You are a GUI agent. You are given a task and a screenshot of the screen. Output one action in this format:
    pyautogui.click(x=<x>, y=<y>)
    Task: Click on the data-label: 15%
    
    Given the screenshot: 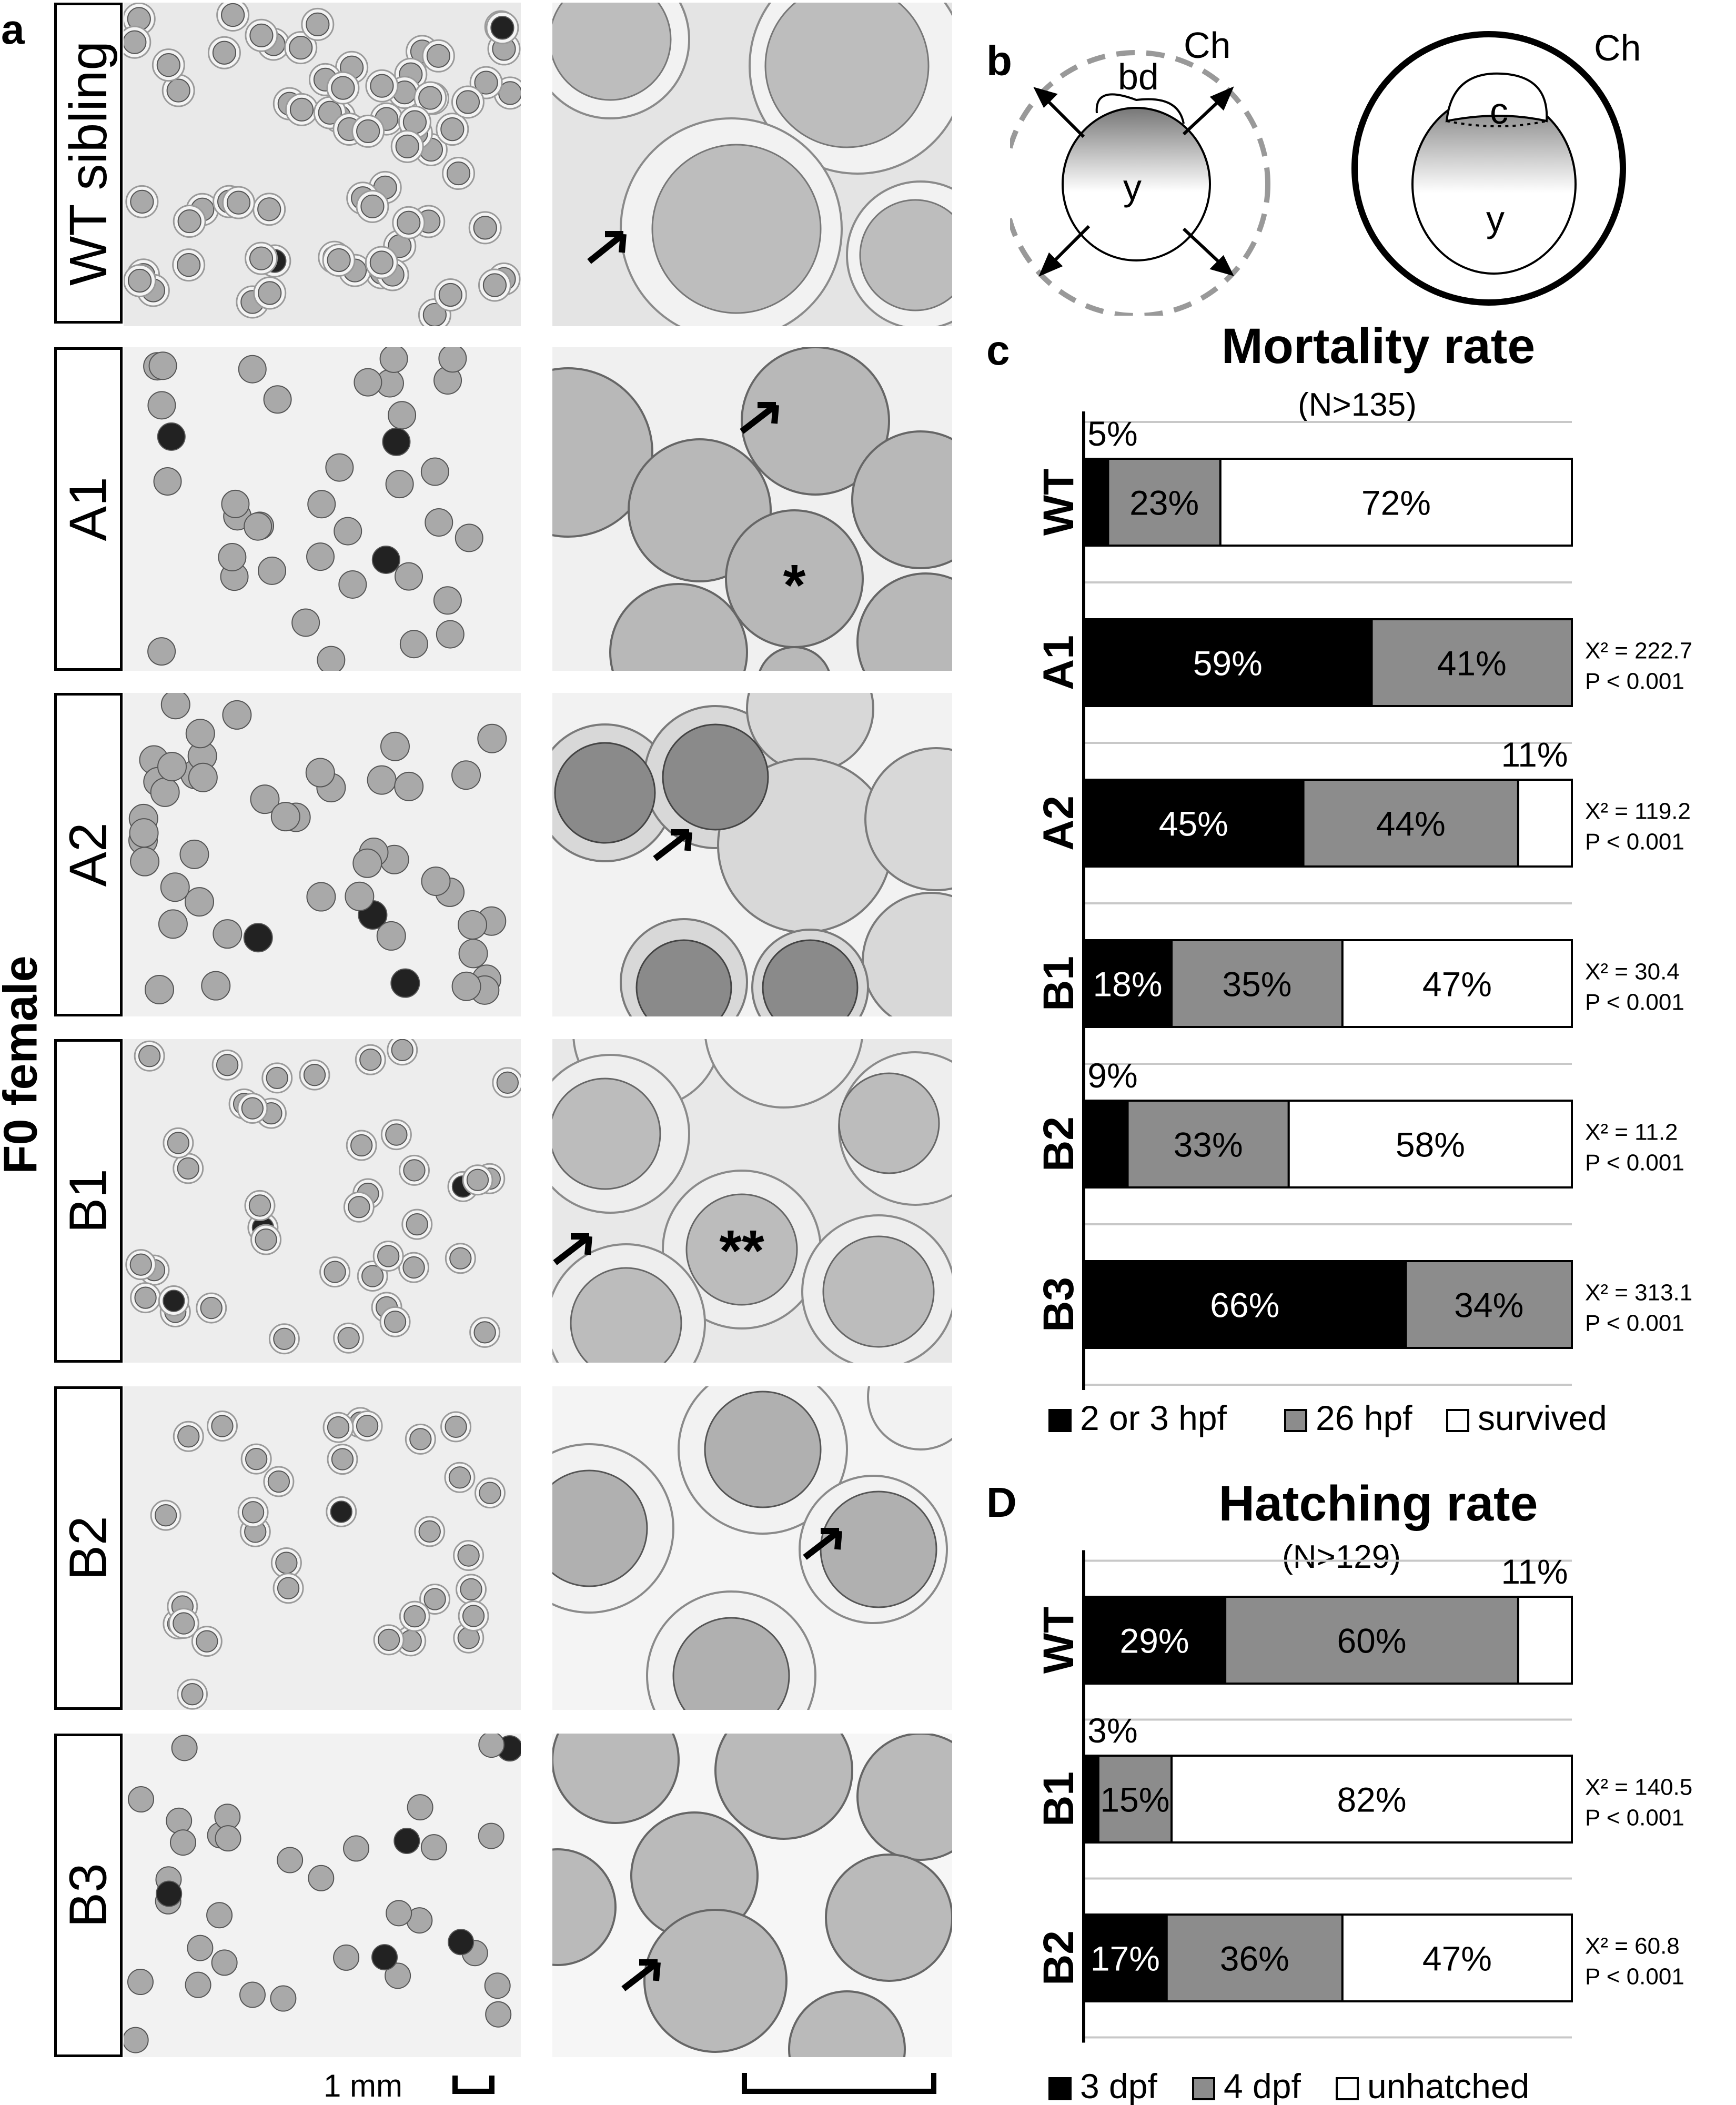 What is the action you would take?
    pyautogui.click(x=1134, y=1800)
    